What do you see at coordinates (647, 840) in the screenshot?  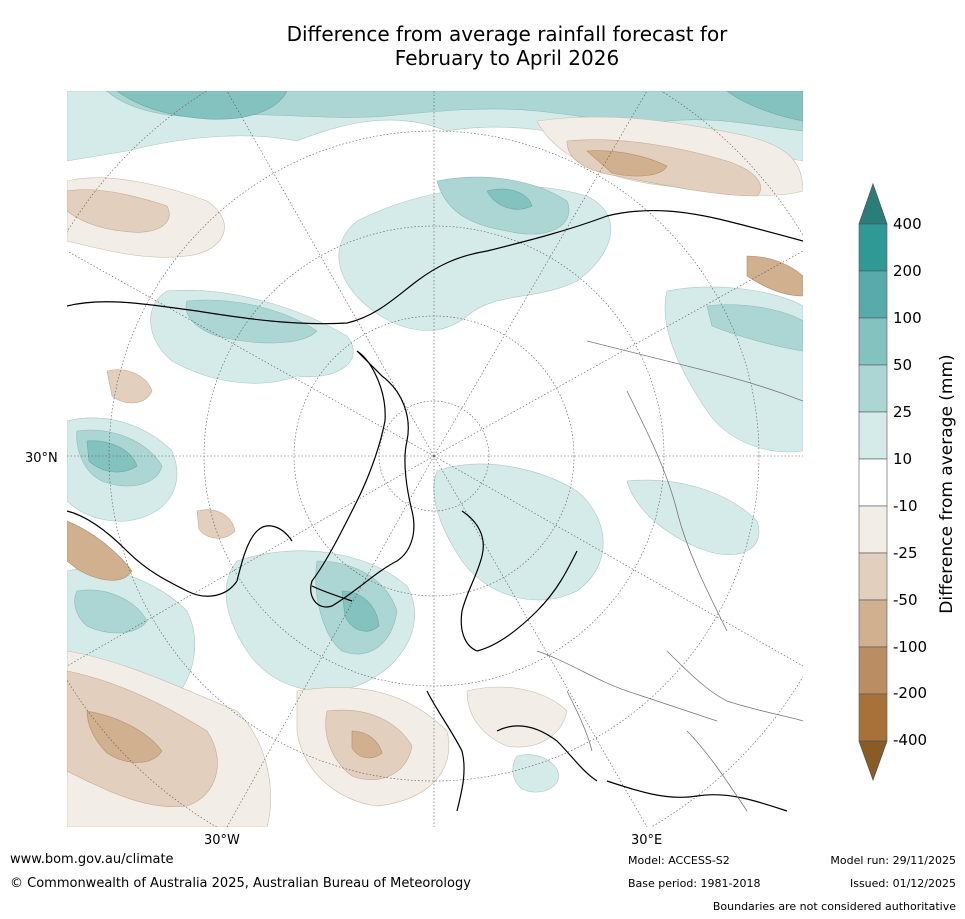 I see `lon-label-30e: 30°E` at bounding box center [647, 840].